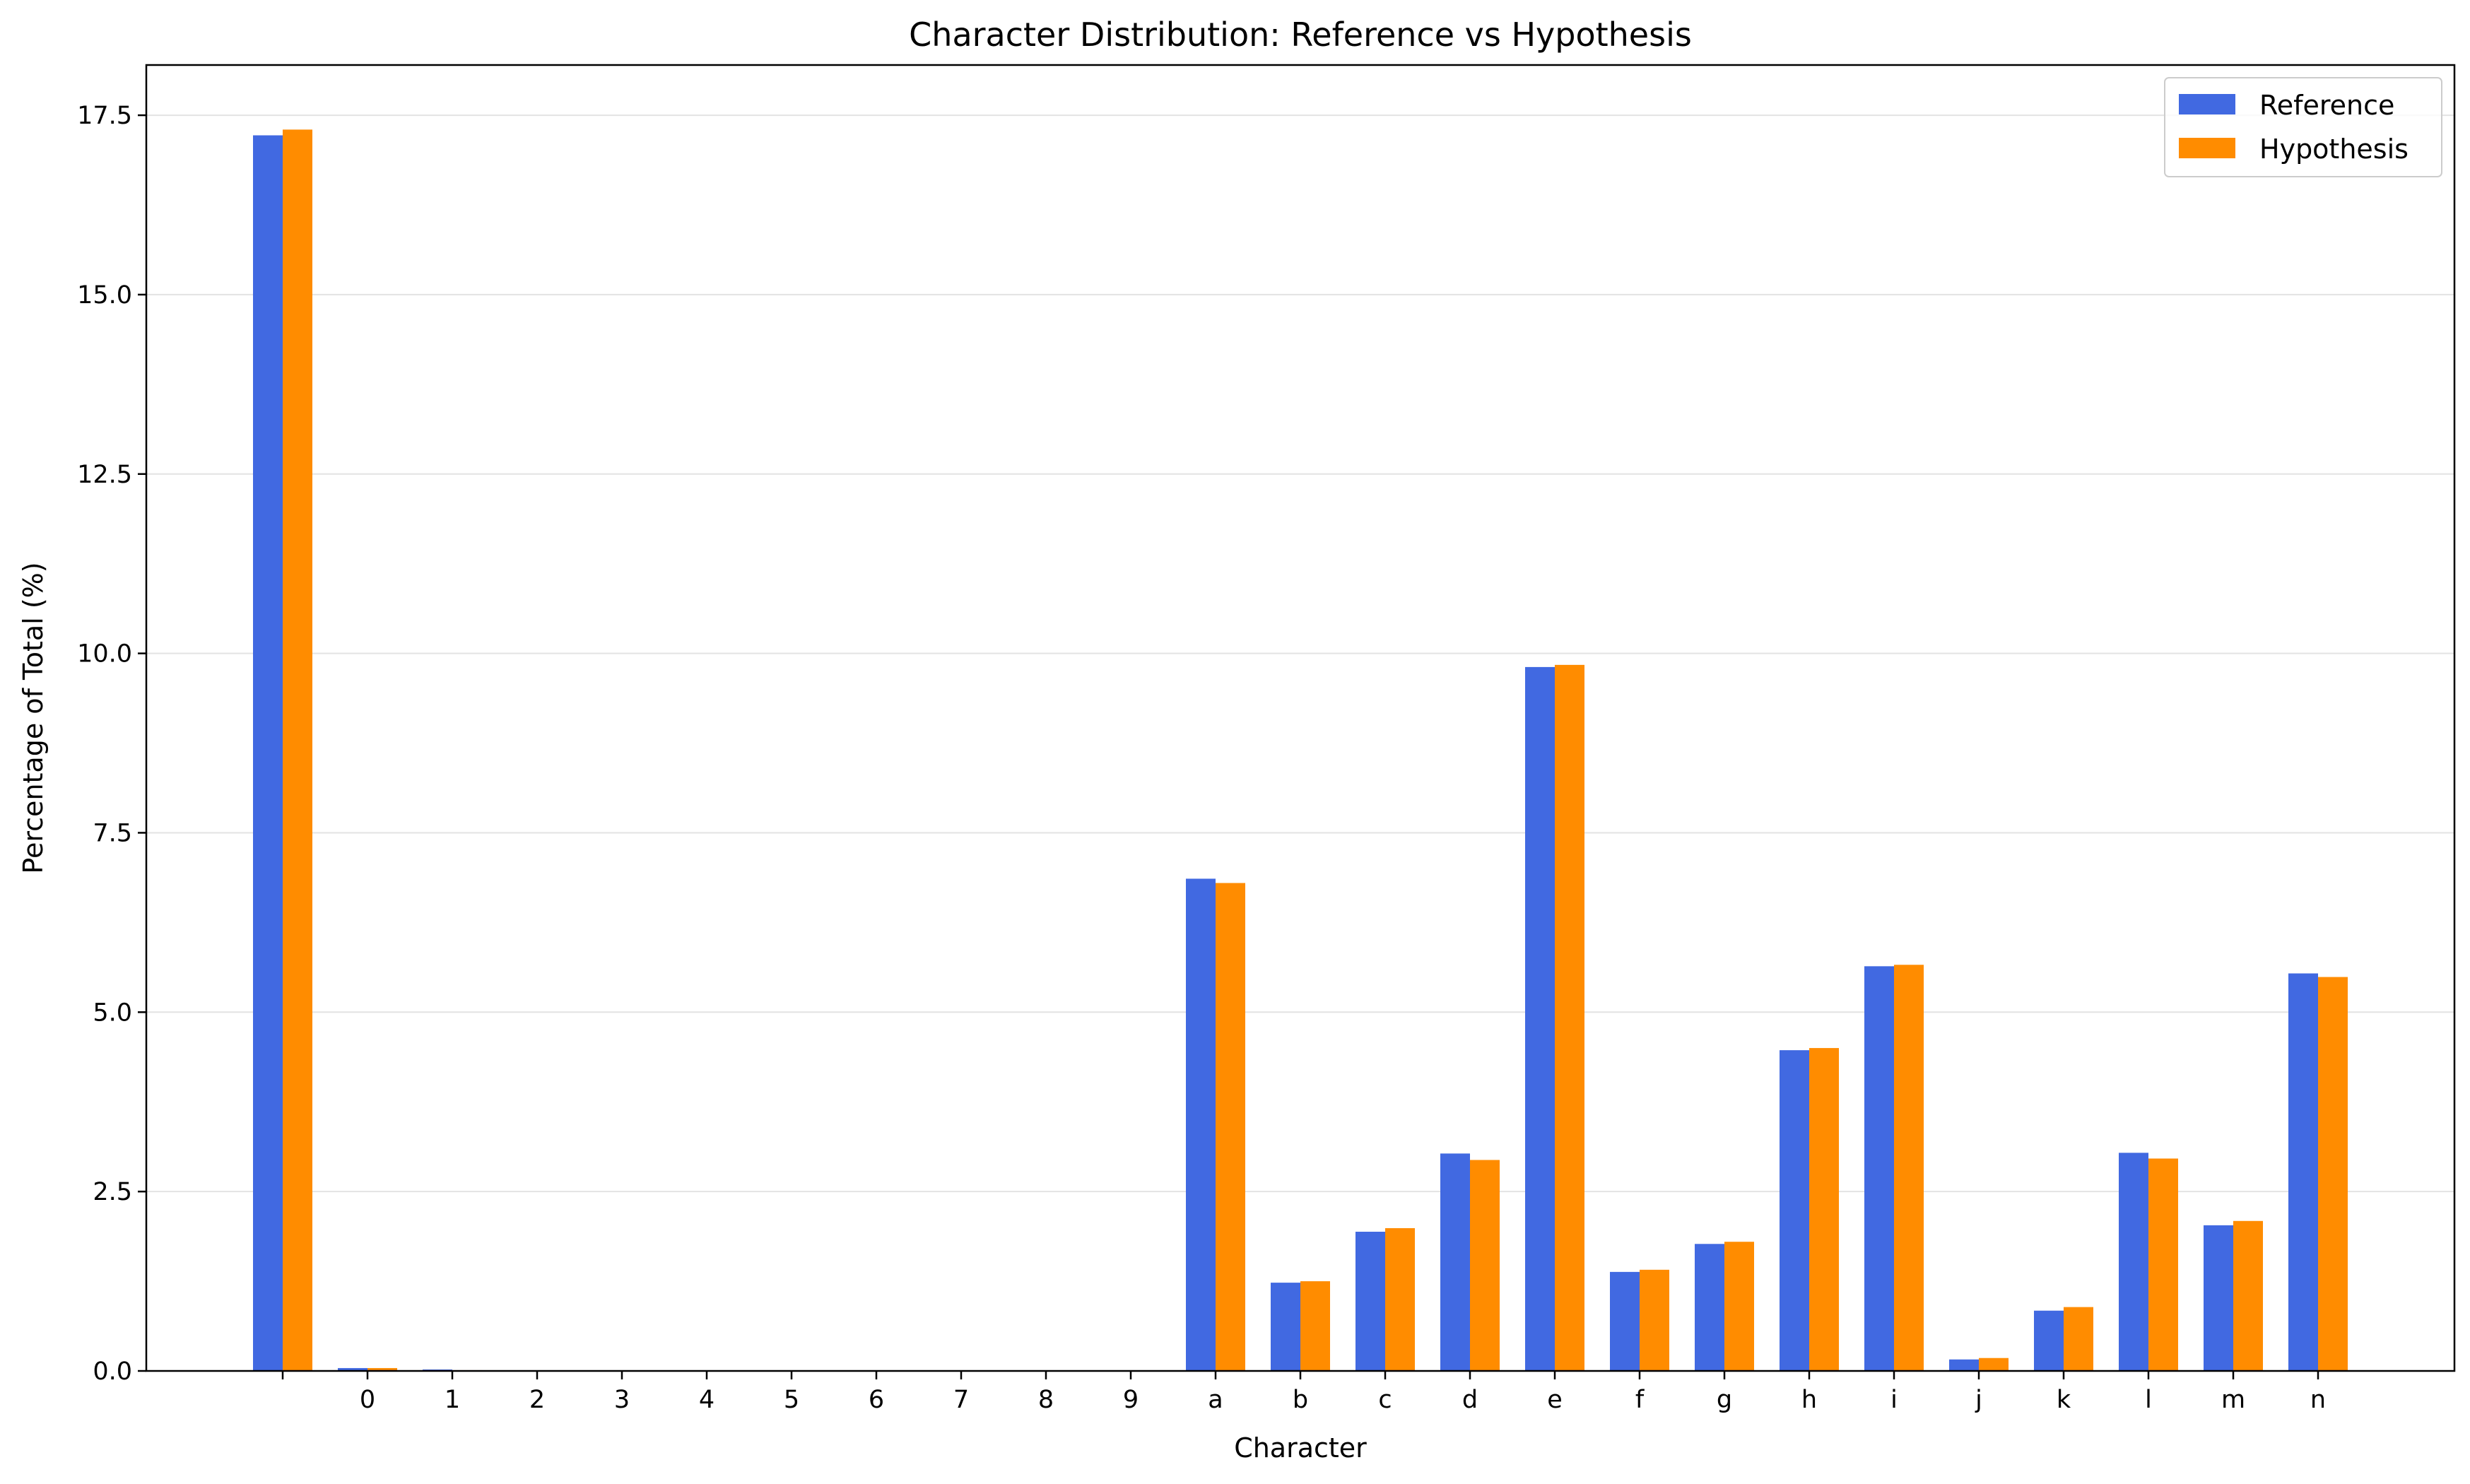  What do you see at coordinates (1978, 1400) in the screenshot?
I see `x-tick-label: j` at bounding box center [1978, 1400].